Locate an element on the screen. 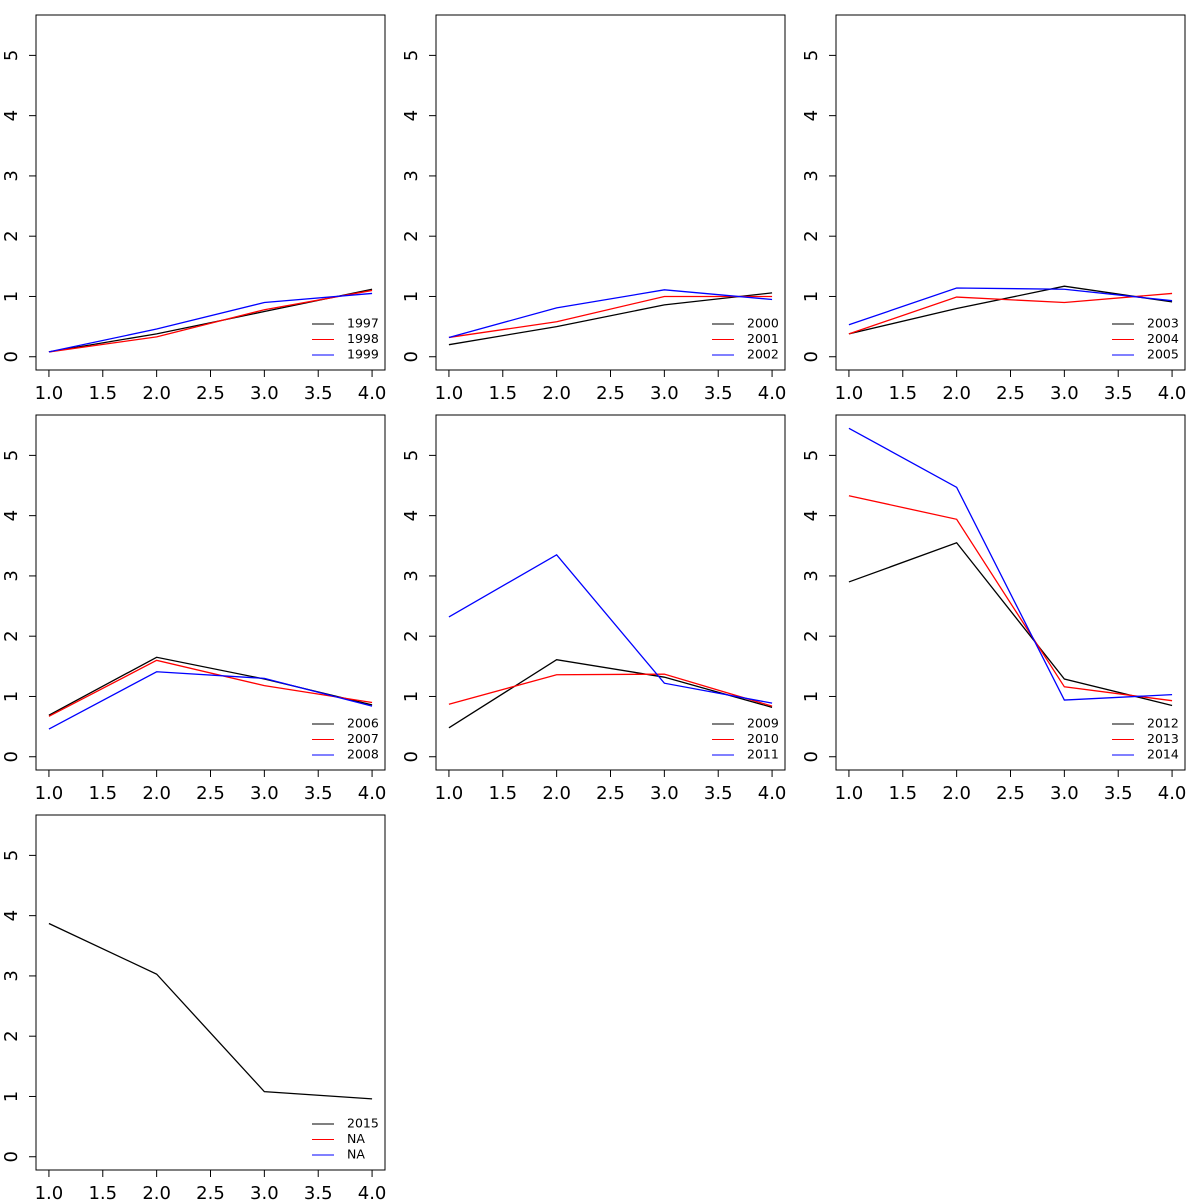  legend-label: 1999 is located at coordinates (363, 354).